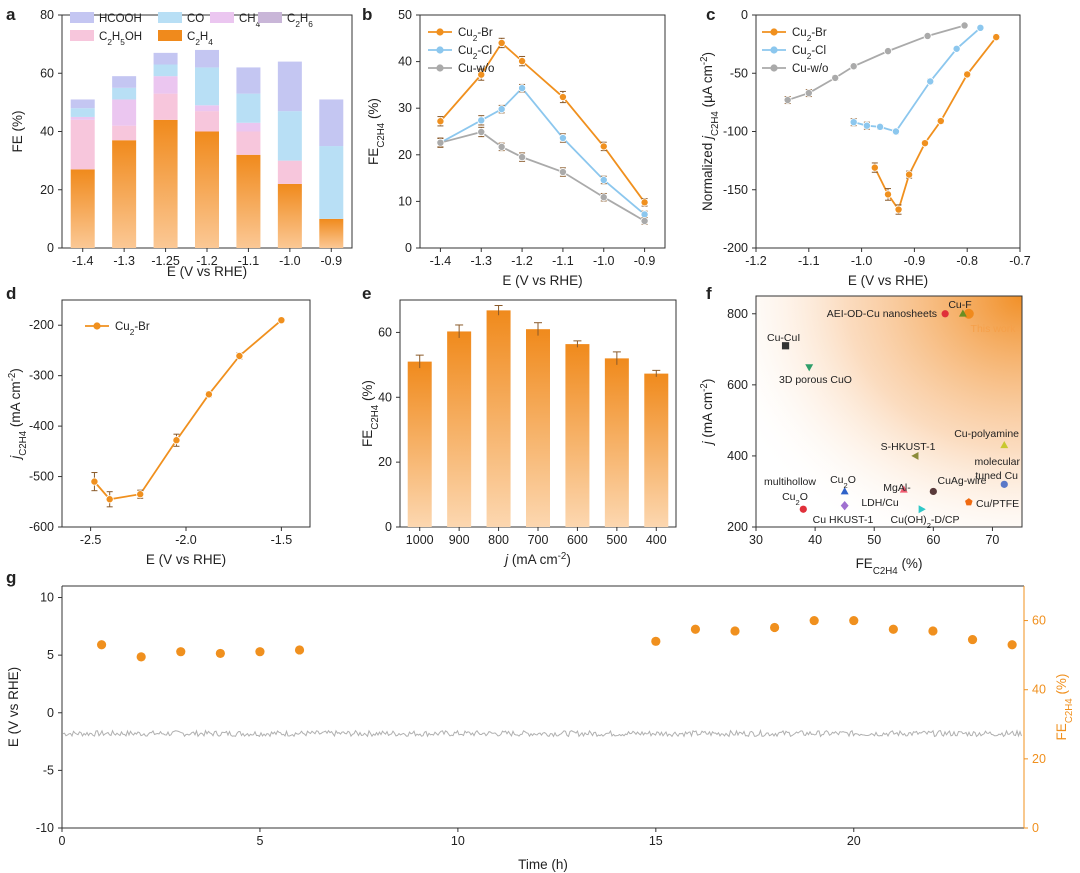 This screenshot has height=873, width=1080. What do you see at coordinates (903, 489) in the screenshot?
I see `data-point-mgal-ldh-cu` at bounding box center [903, 489].